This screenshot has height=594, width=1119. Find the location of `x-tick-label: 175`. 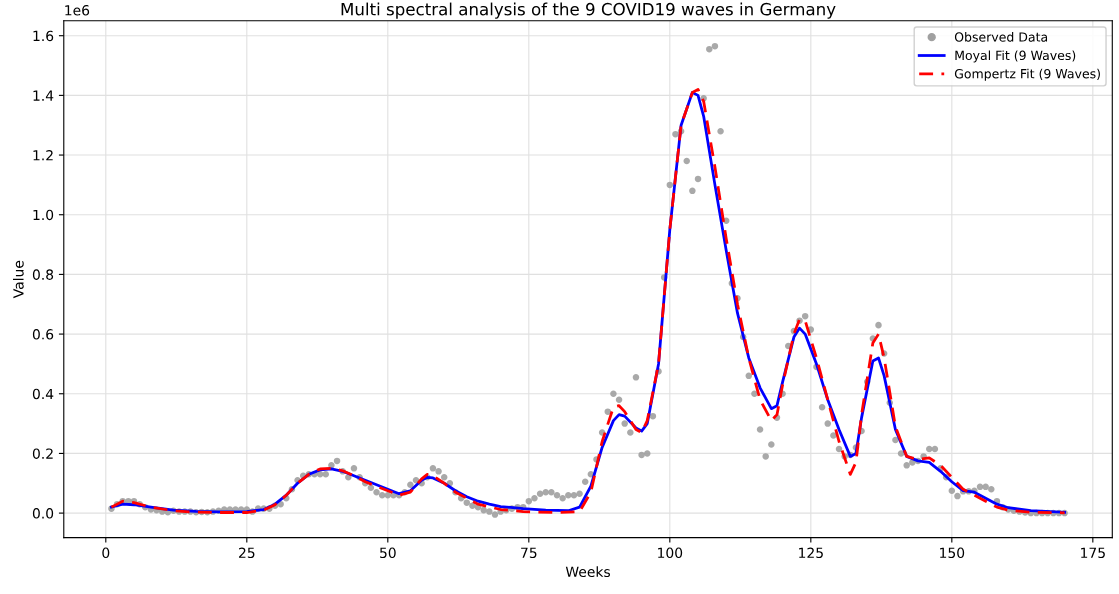

x-tick-label: 175 is located at coordinates (1093, 553).